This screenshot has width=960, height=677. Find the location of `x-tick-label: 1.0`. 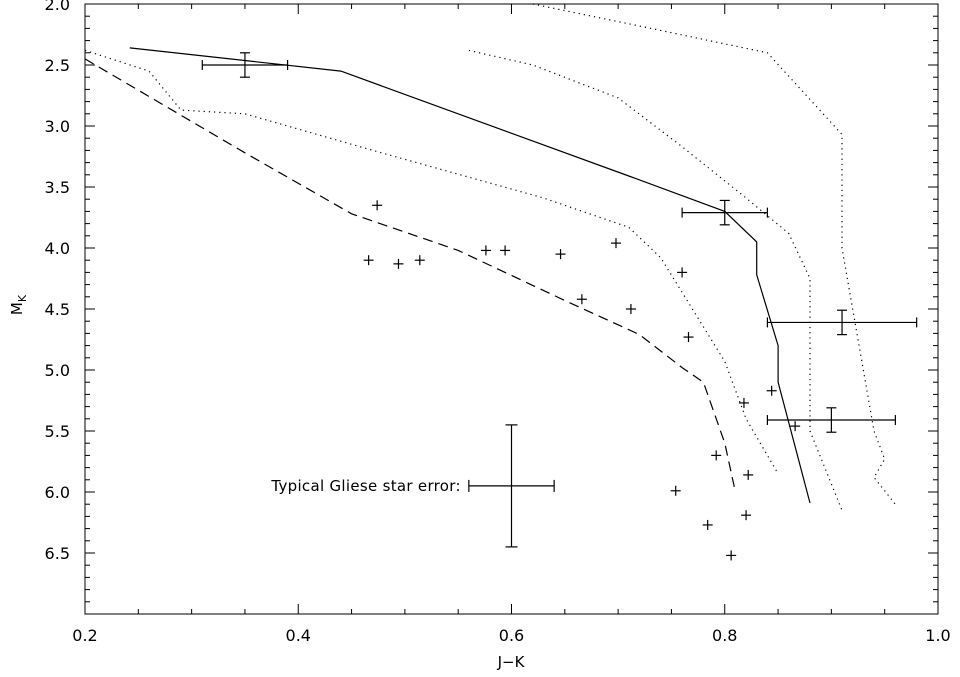

x-tick-label: 1.0 is located at coordinates (937, 635).